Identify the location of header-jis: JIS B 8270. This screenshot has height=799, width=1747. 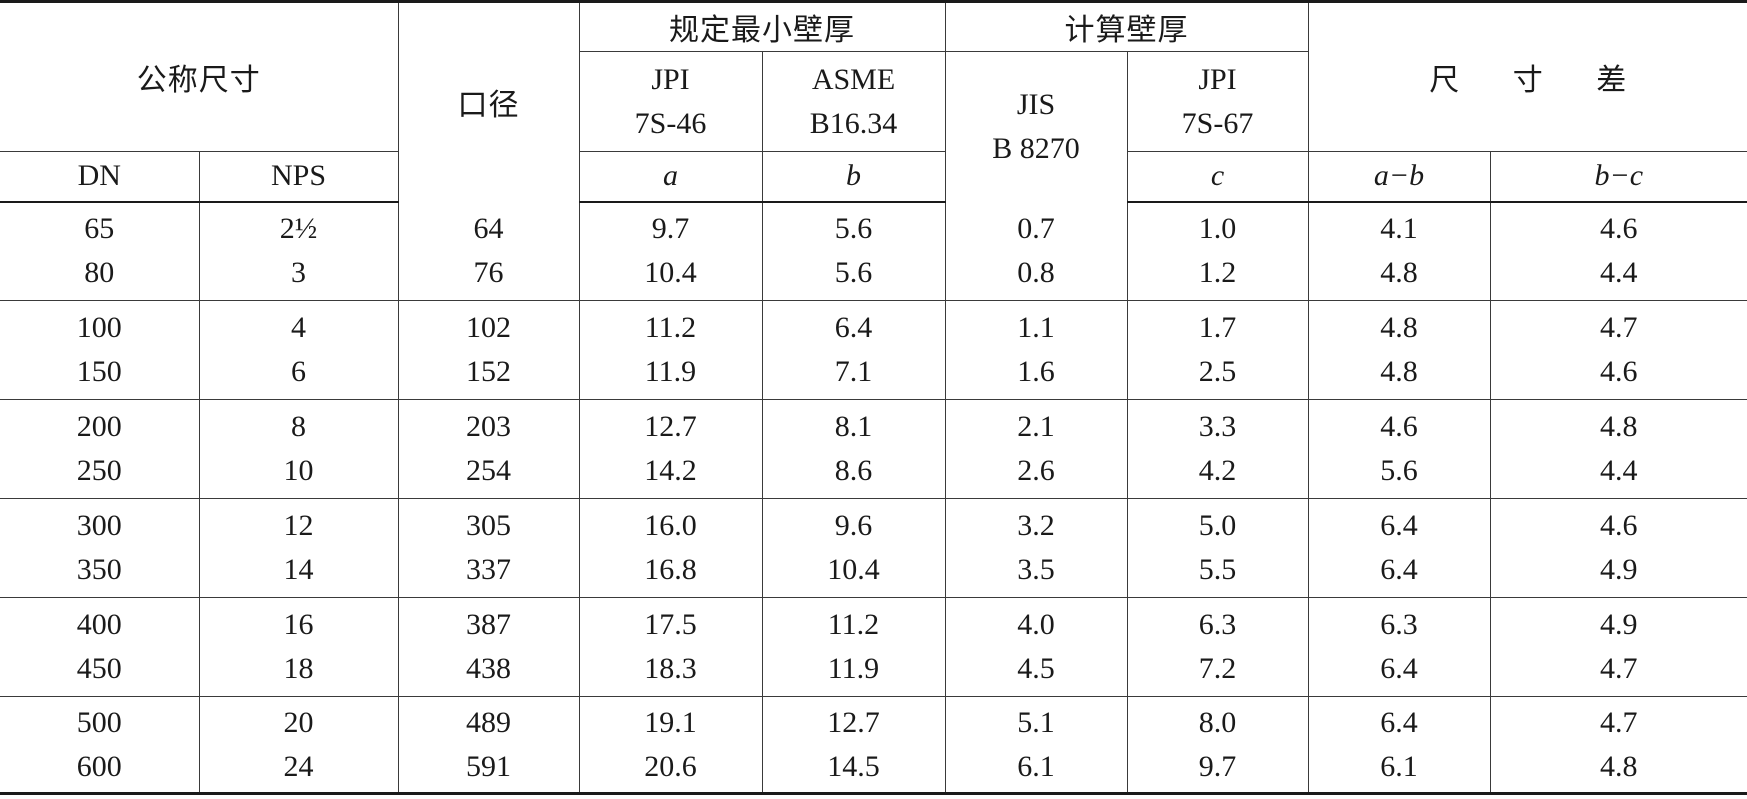
(1036, 126).